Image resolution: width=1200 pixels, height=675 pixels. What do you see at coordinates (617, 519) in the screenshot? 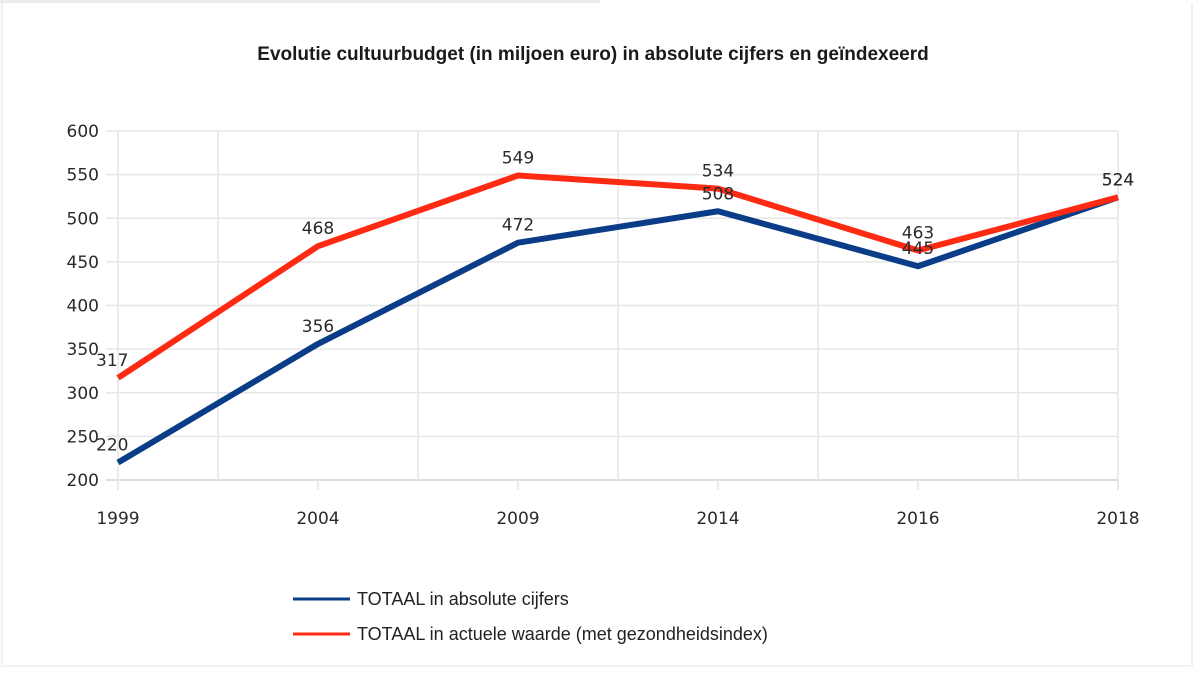
I see `x-axis-tick-labels: 1999 2004 2009 2014 2016 2018` at bounding box center [617, 519].